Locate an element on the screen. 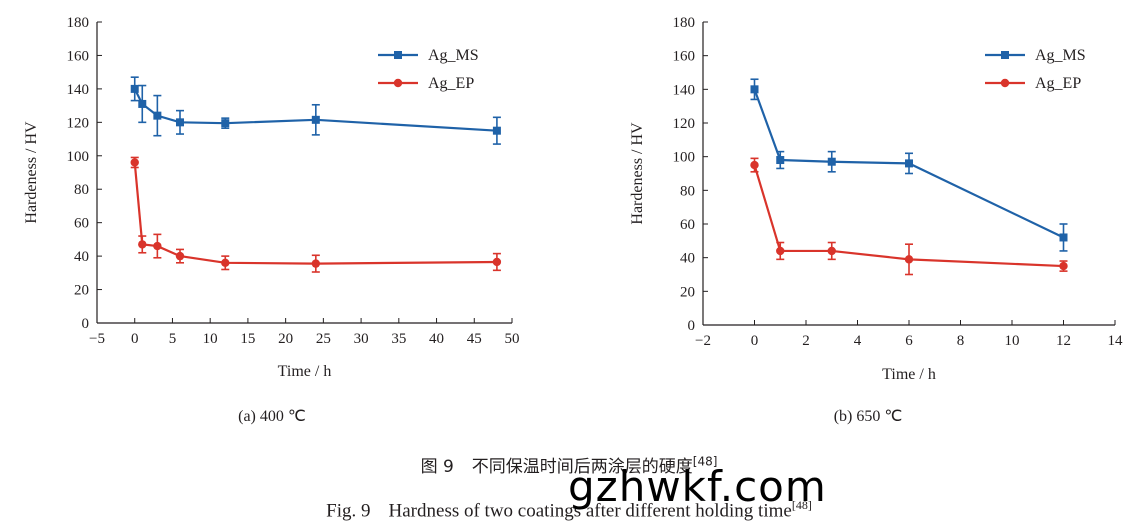 This screenshot has height=531, width=1138. x-tick-label: 15 is located at coordinates (247, 339).